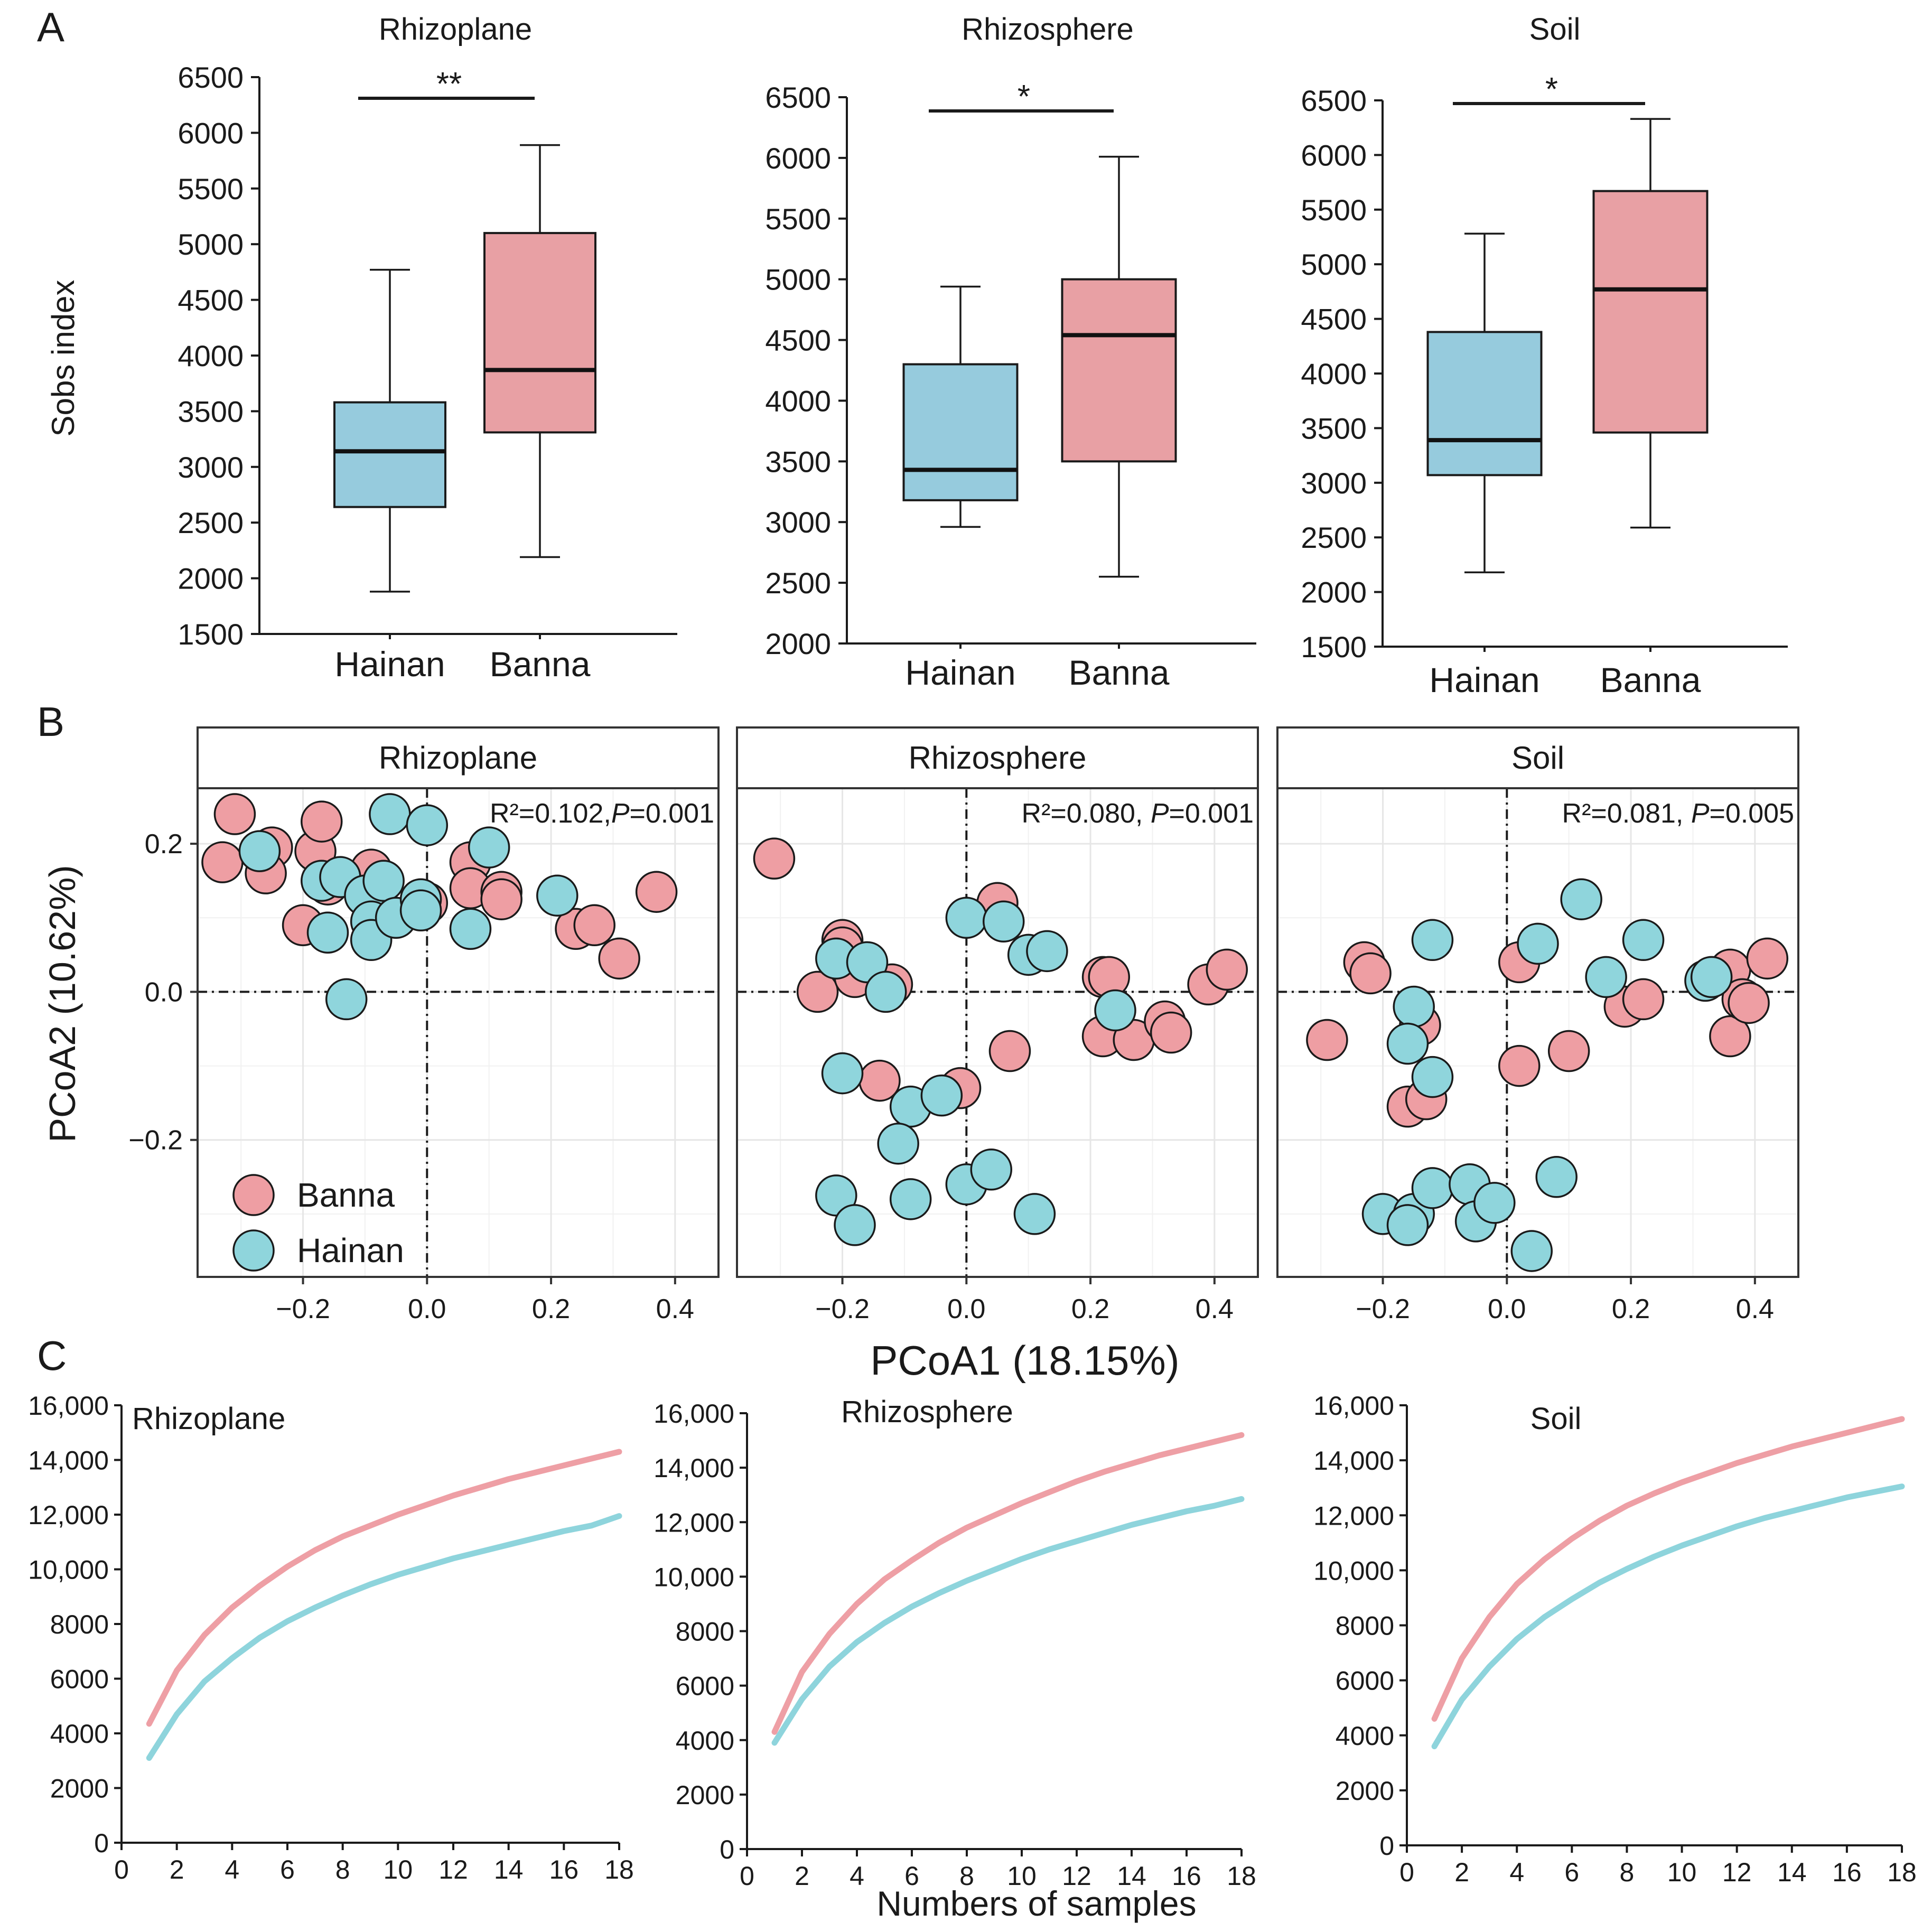 The image size is (1932, 1932). What do you see at coordinates (1024, 1360) in the screenshot?
I see `x-axis-label: PCoA1 (18.15%)` at bounding box center [1024, 1360].